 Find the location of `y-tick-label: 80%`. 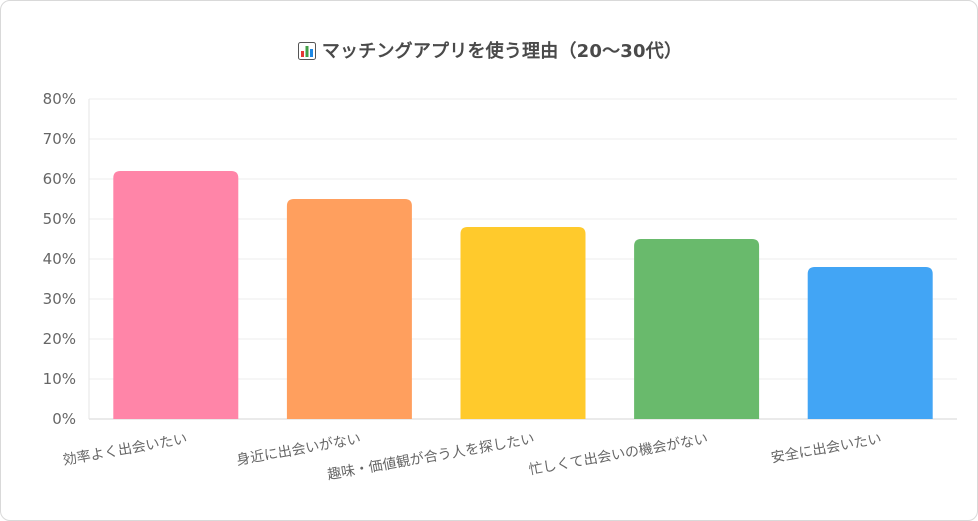

y-tick-label: 80% is located at coordinates (59, 99).